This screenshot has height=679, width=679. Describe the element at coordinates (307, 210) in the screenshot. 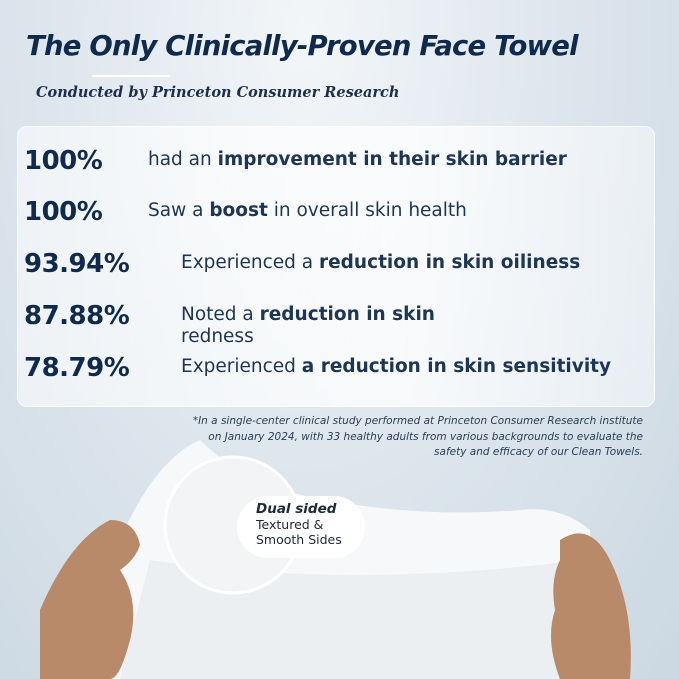

I see `stat-text: Saw a boost in overall skin health` at that location.